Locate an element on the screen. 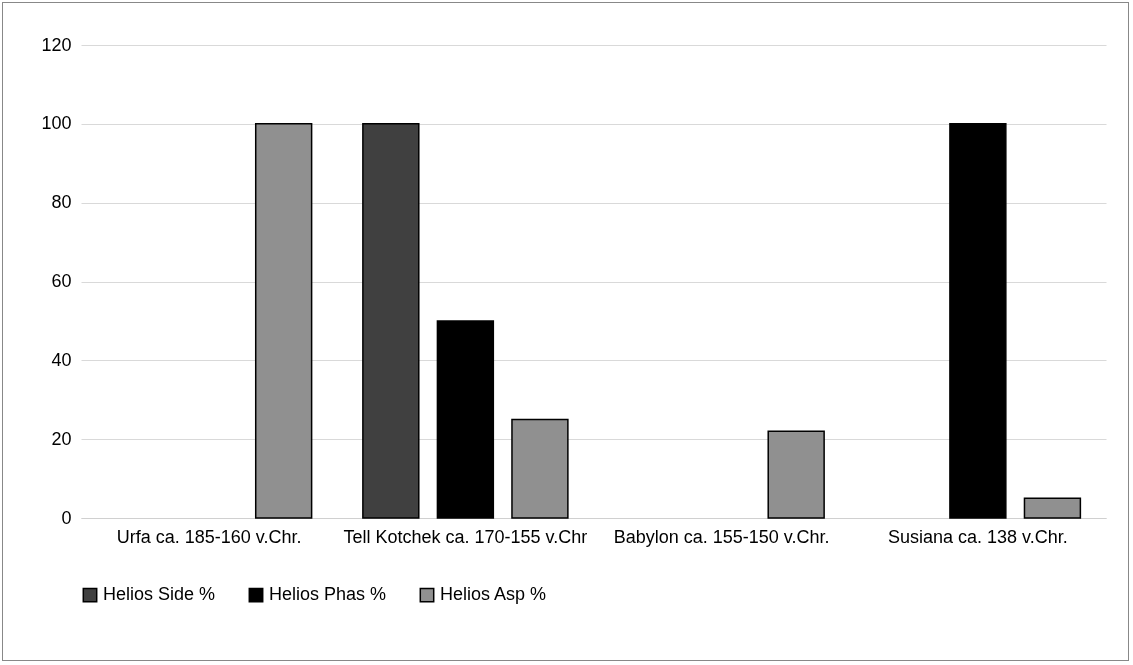 The height and width of the screenshot is (665, 1133). x-tick-label: Babylon ca. 155-150 v.Chr. is located at coordinates (721, 536).